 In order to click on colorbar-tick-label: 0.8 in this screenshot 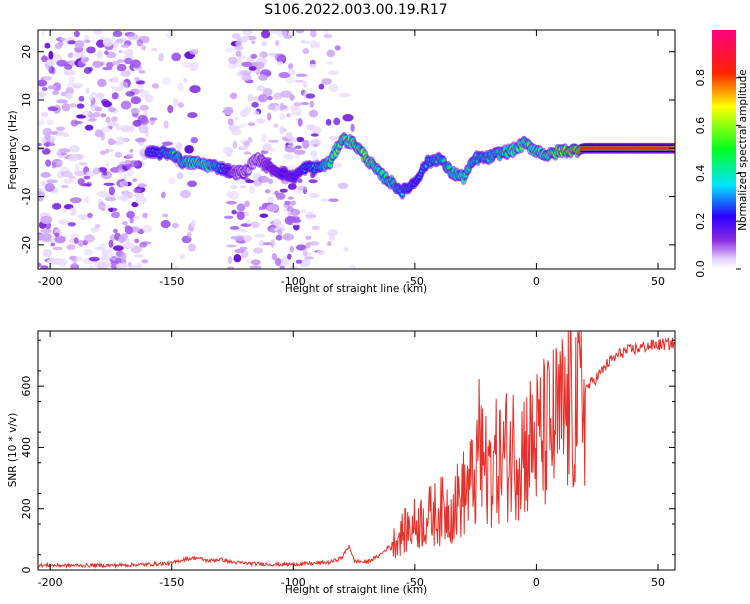, I will do `click(700, 78)`.